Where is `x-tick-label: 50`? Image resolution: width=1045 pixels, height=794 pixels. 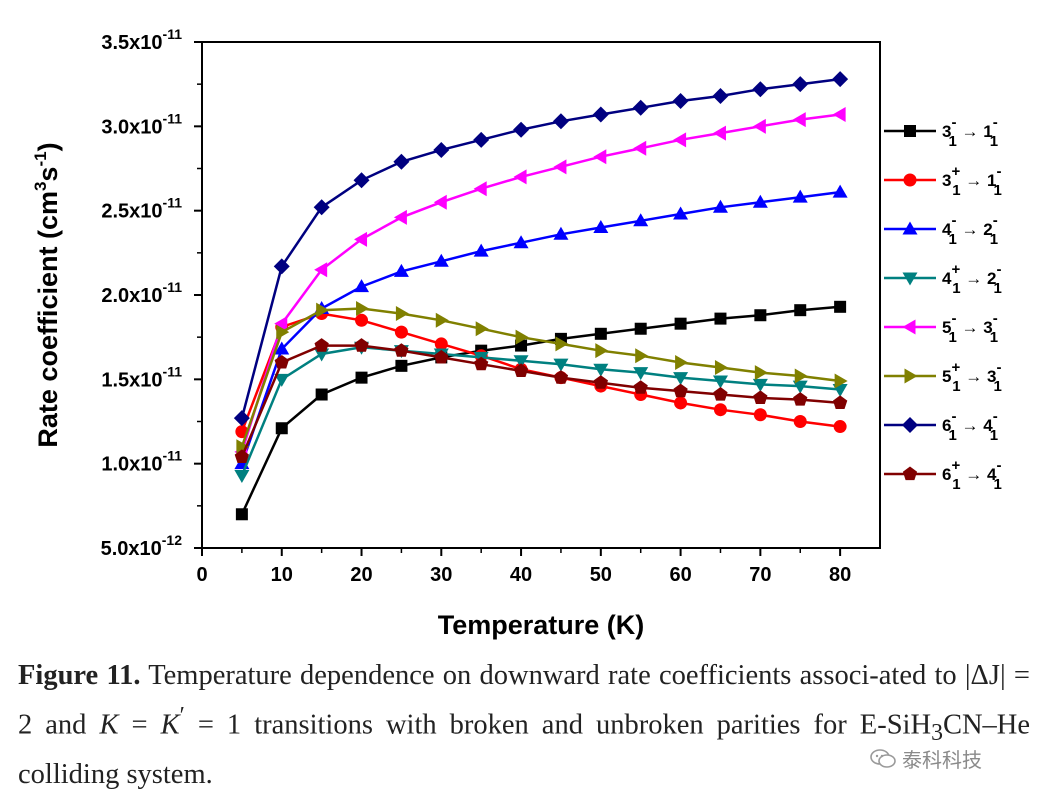
x-tick-label: 50 is located at coordinates (601, 575).